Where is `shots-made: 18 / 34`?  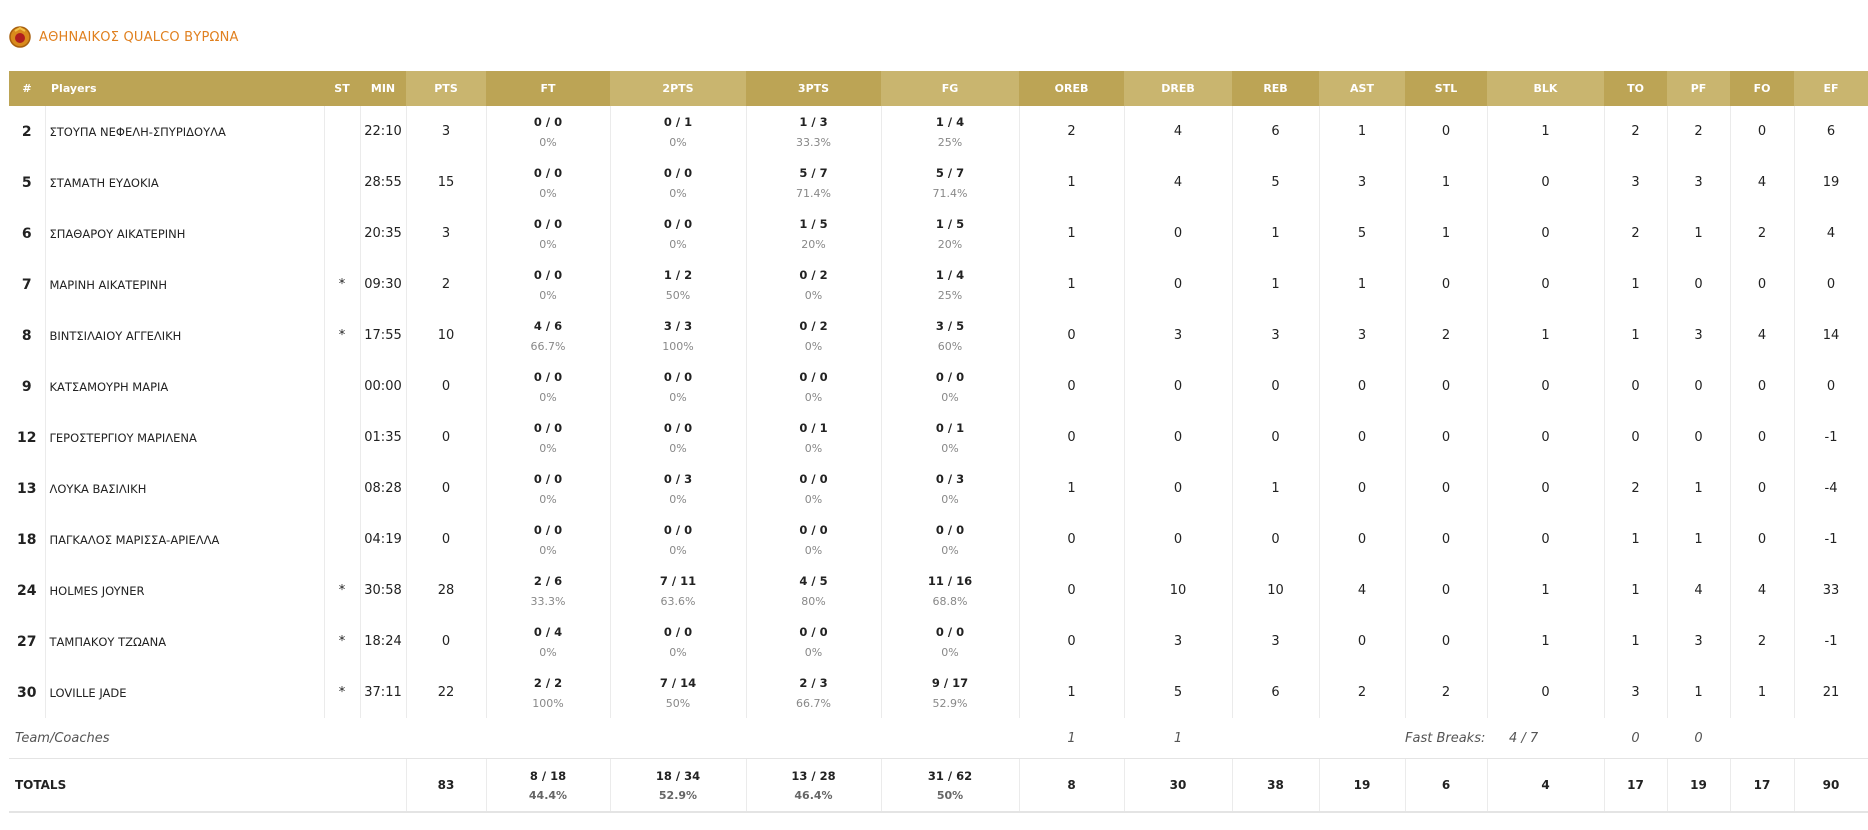
shots-made: 18 / 34 is located at coordinates (678, 775).